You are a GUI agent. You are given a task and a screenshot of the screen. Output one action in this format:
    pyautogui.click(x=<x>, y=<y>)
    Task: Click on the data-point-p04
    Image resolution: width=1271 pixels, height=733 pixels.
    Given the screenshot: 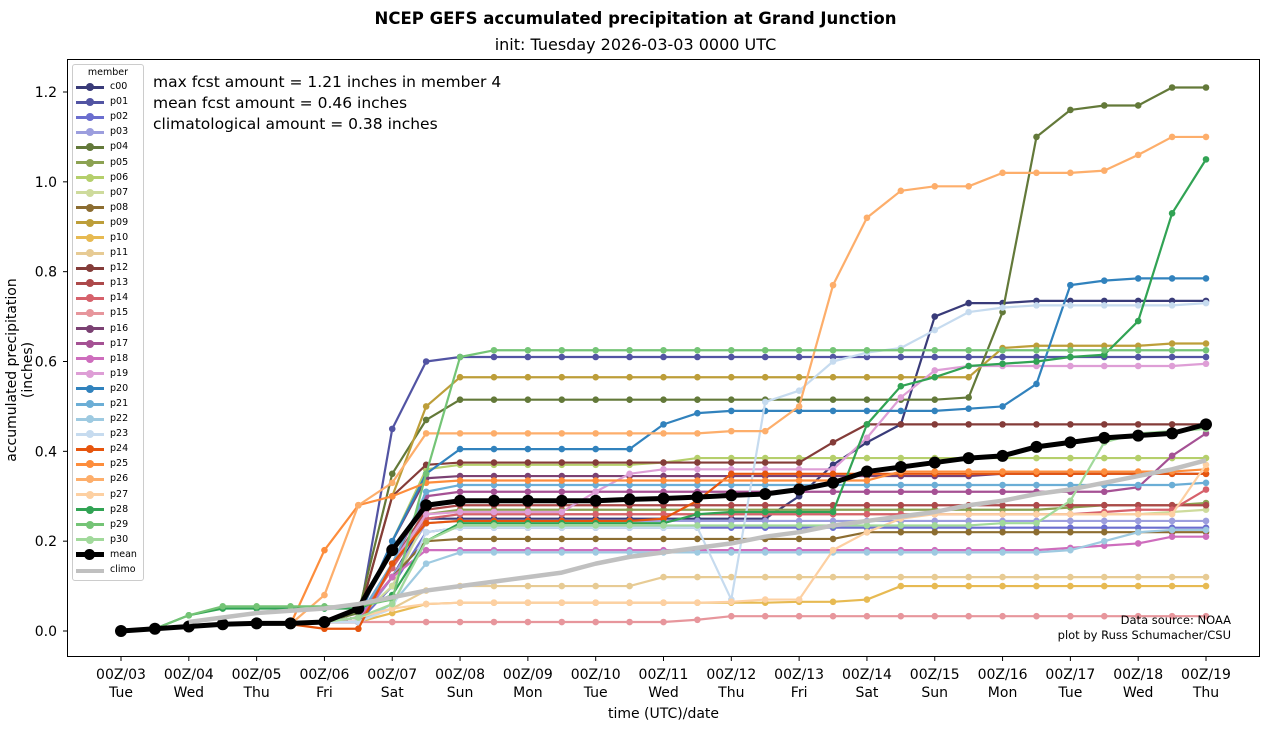 What is the action you would take?
    pyautogui.click(x=935, y=399)
    